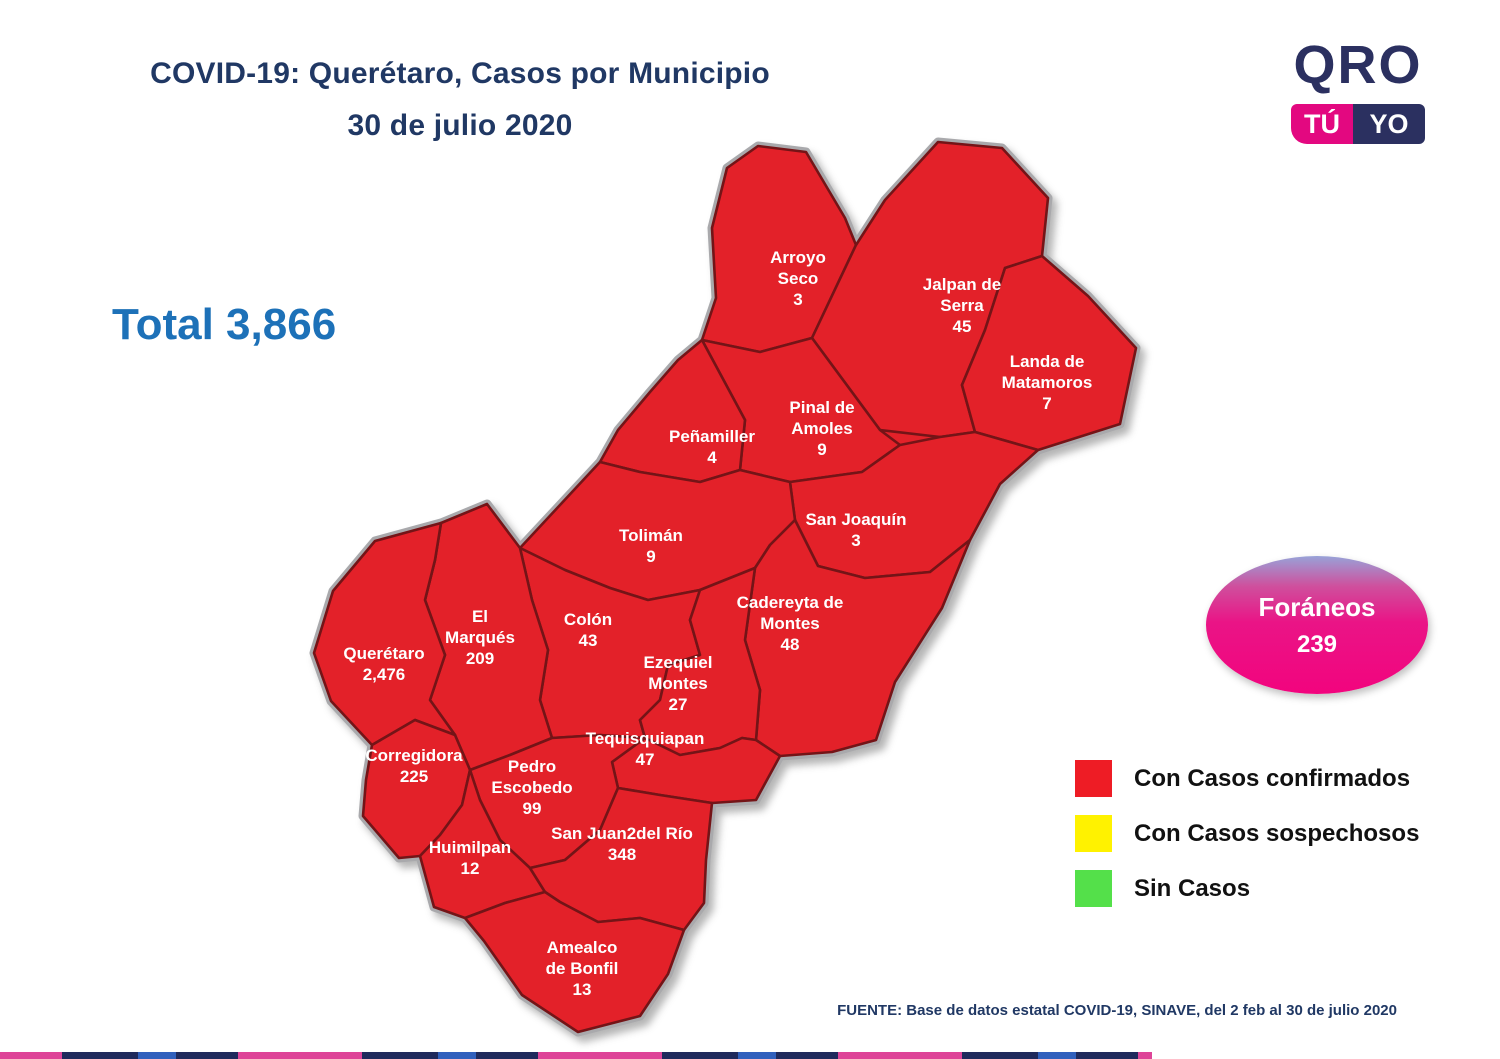 The image size is (1500, 1059). I want to click on qro-logo: QRO TÚ YO, so click(1358, 85).